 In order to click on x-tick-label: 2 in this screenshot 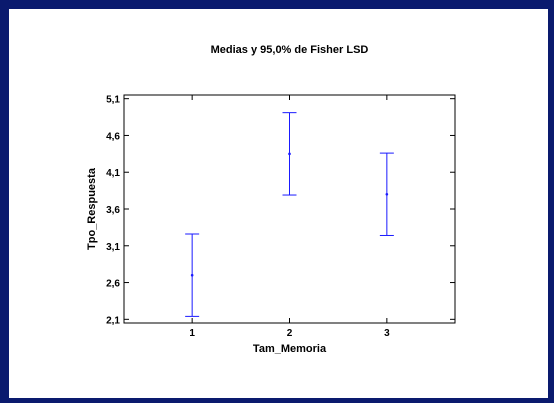, I will do `click(290, 333)`.